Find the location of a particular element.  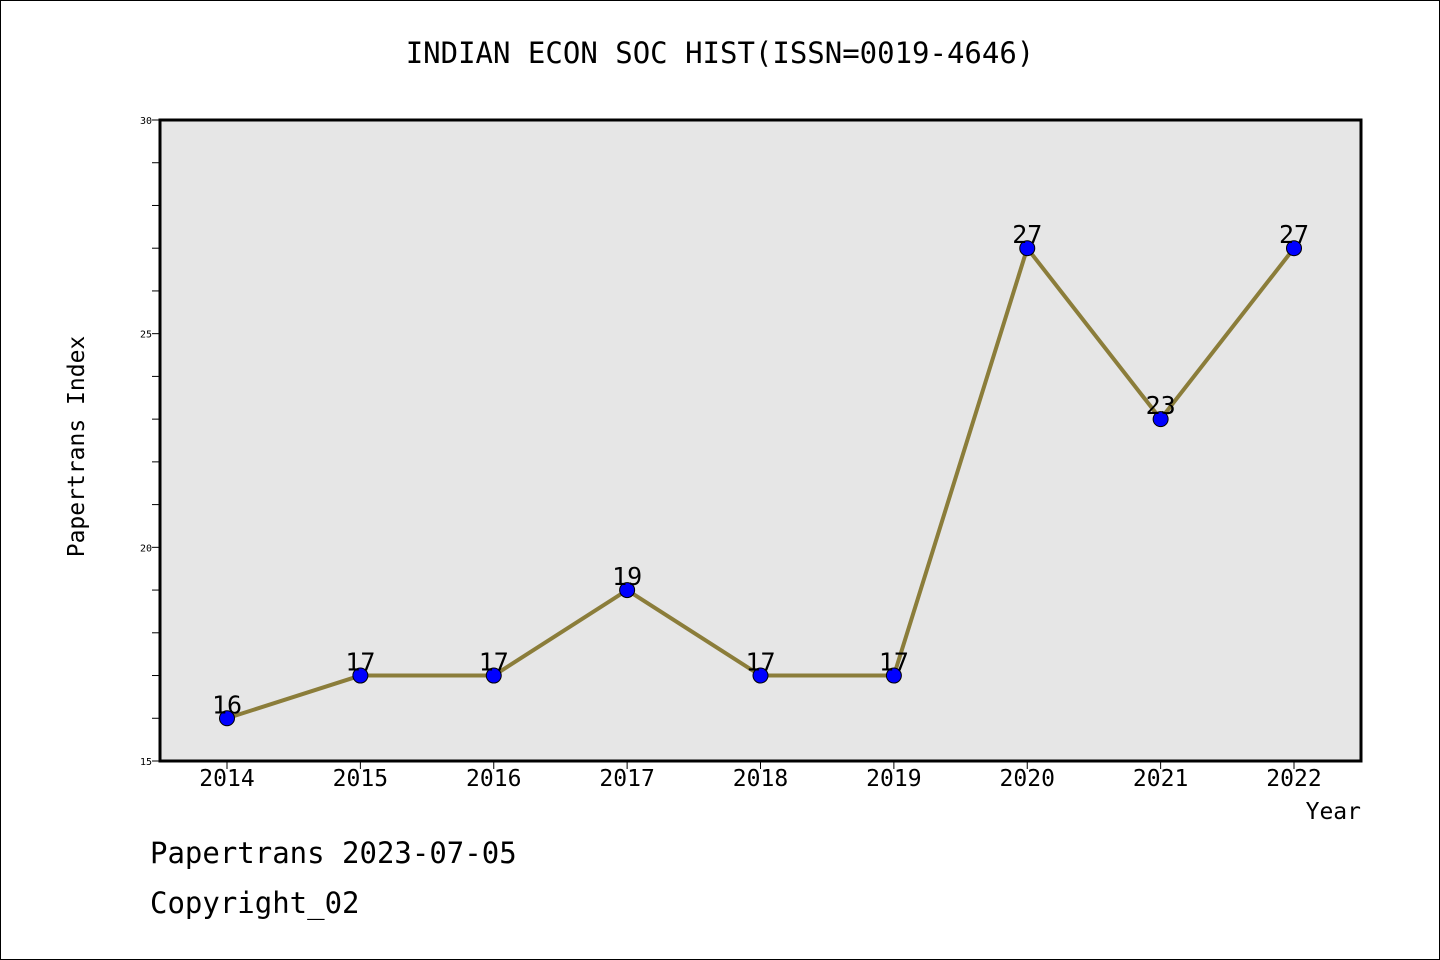

x-tick-label: 2020 is located at coordinates (1027, 779).